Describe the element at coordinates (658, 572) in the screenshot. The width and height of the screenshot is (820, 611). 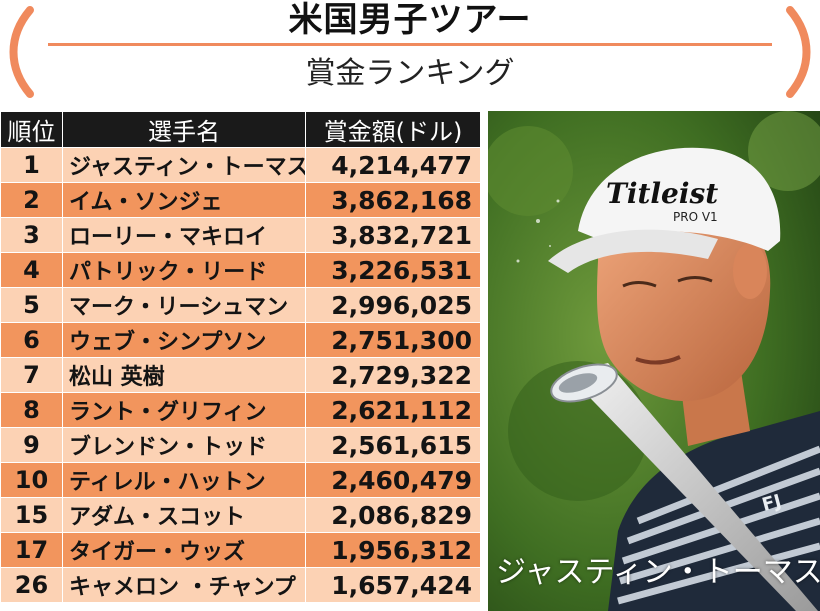
I see `photo-caption: ジャスティン・トーマス` at that location.